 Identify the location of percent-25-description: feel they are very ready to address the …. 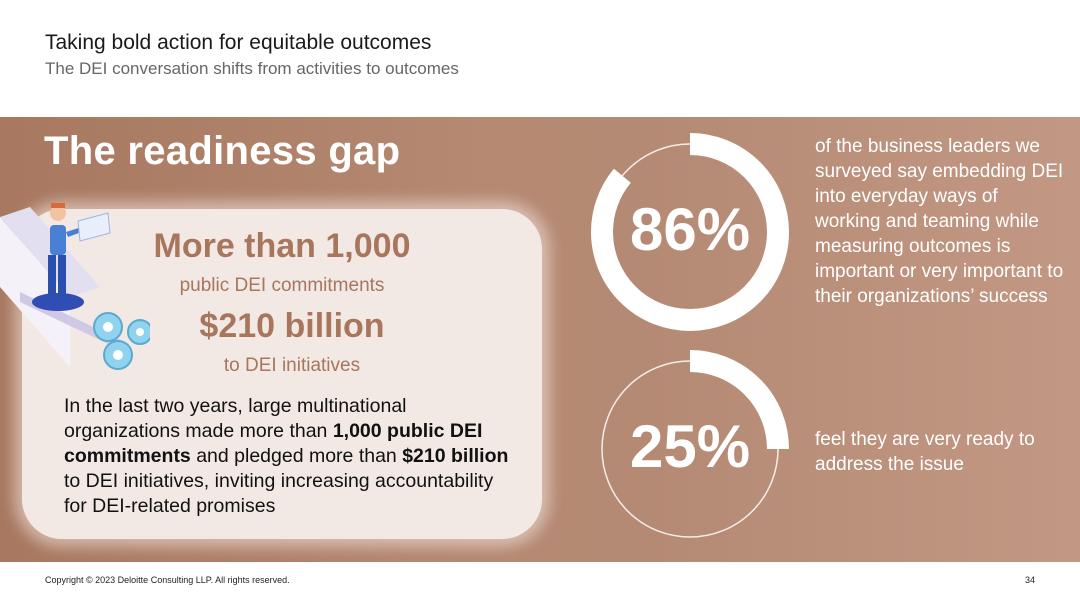
(925, 452).